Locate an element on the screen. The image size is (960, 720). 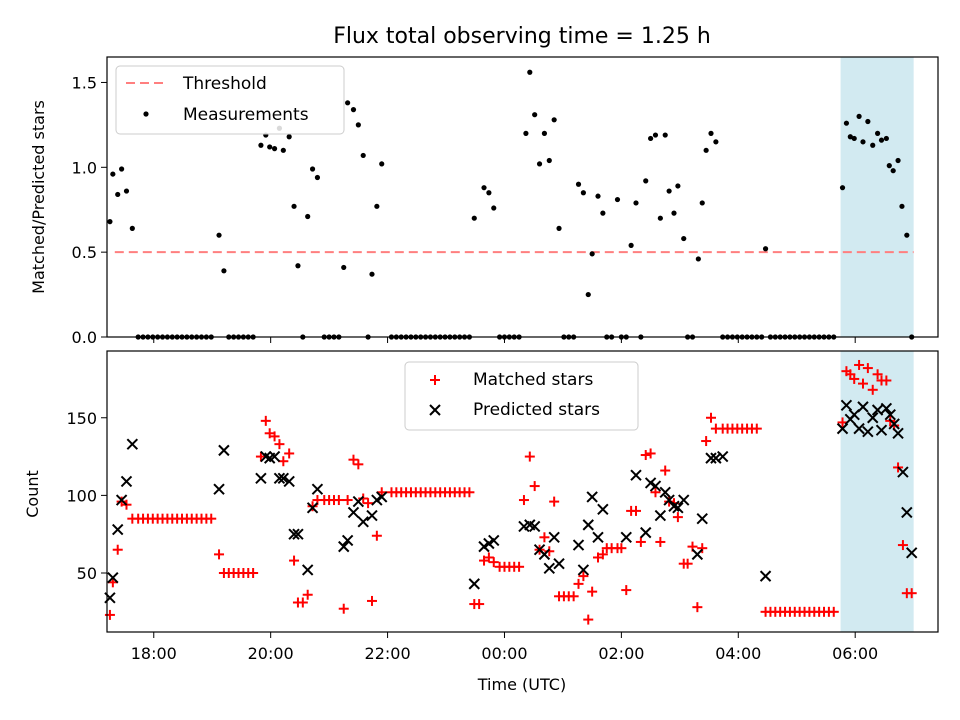
bottom-x-ticks: 18:00 20:00 22:00 00:00 02:00 04:00 06:00 is located at coordinates (504, 647).